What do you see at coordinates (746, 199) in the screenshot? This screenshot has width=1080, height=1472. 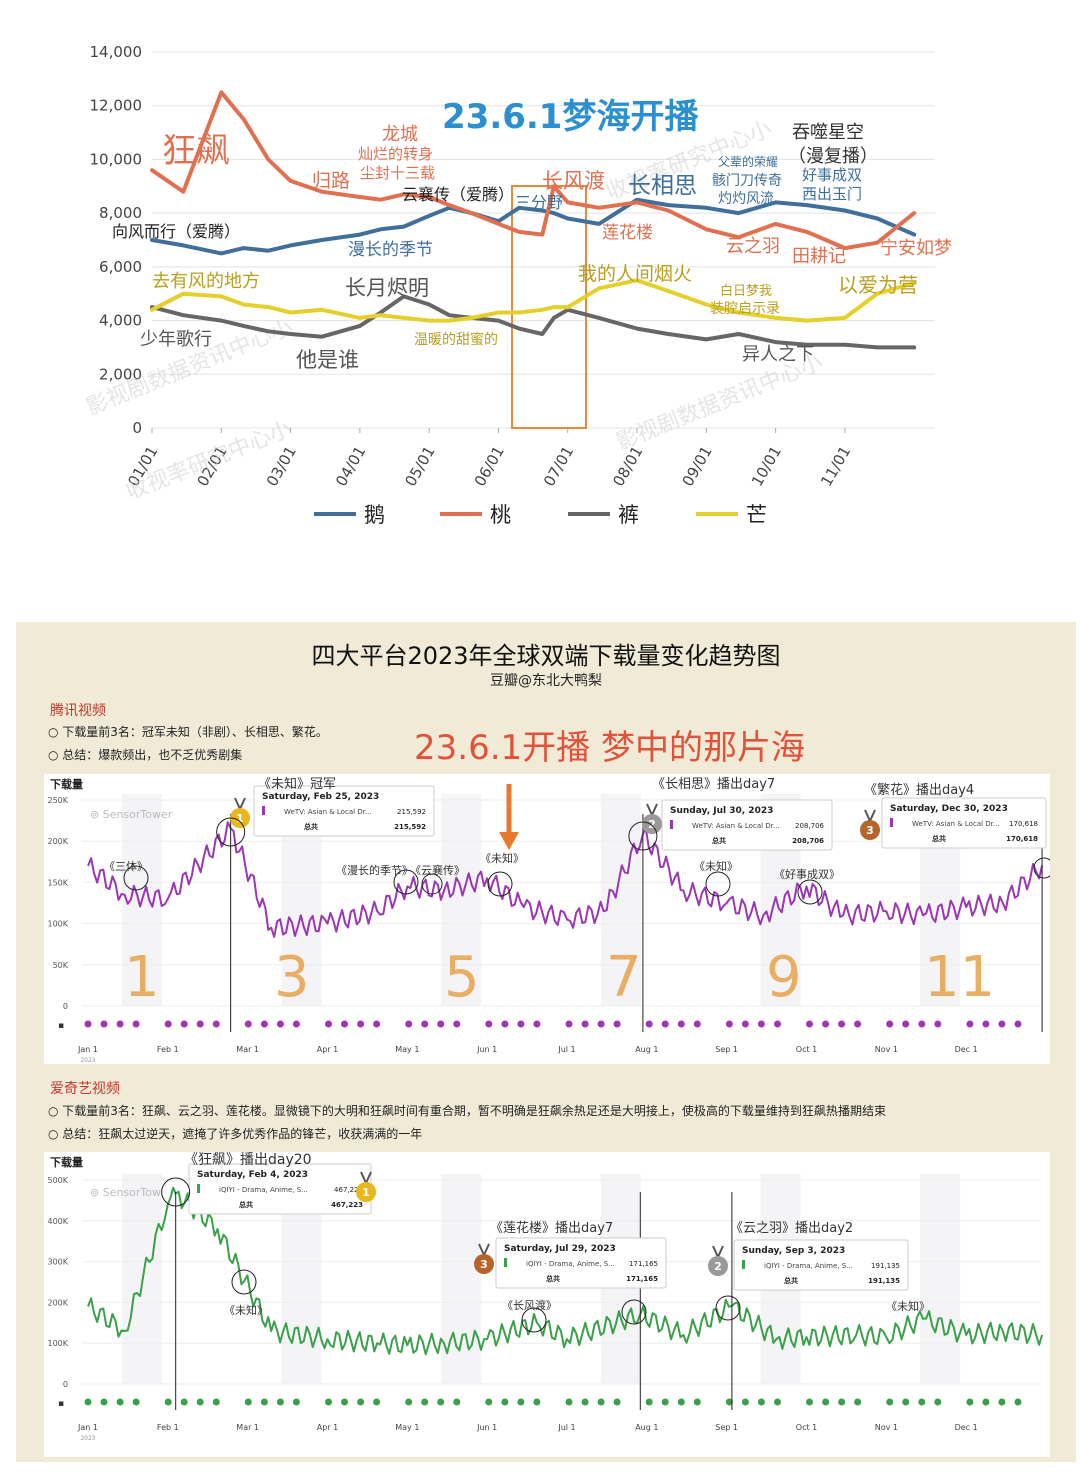 I see `ann-zhuozhuo: 灼灼风流` at bounding box center [746, 199].